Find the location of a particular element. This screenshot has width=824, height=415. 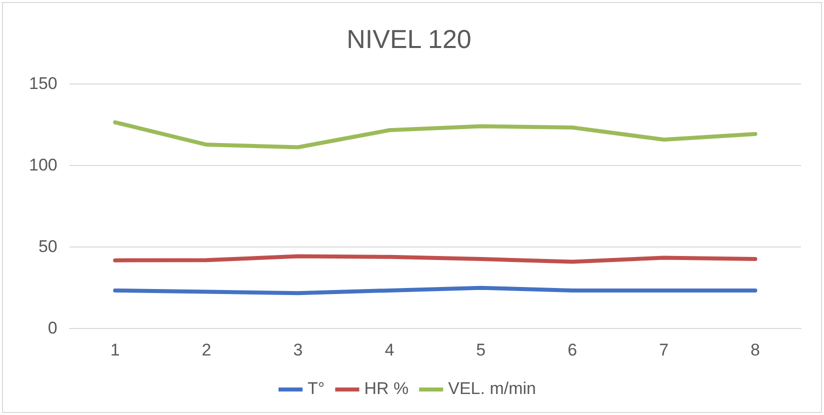

x-tick-label: 2 is located at coordinates (207, 350).